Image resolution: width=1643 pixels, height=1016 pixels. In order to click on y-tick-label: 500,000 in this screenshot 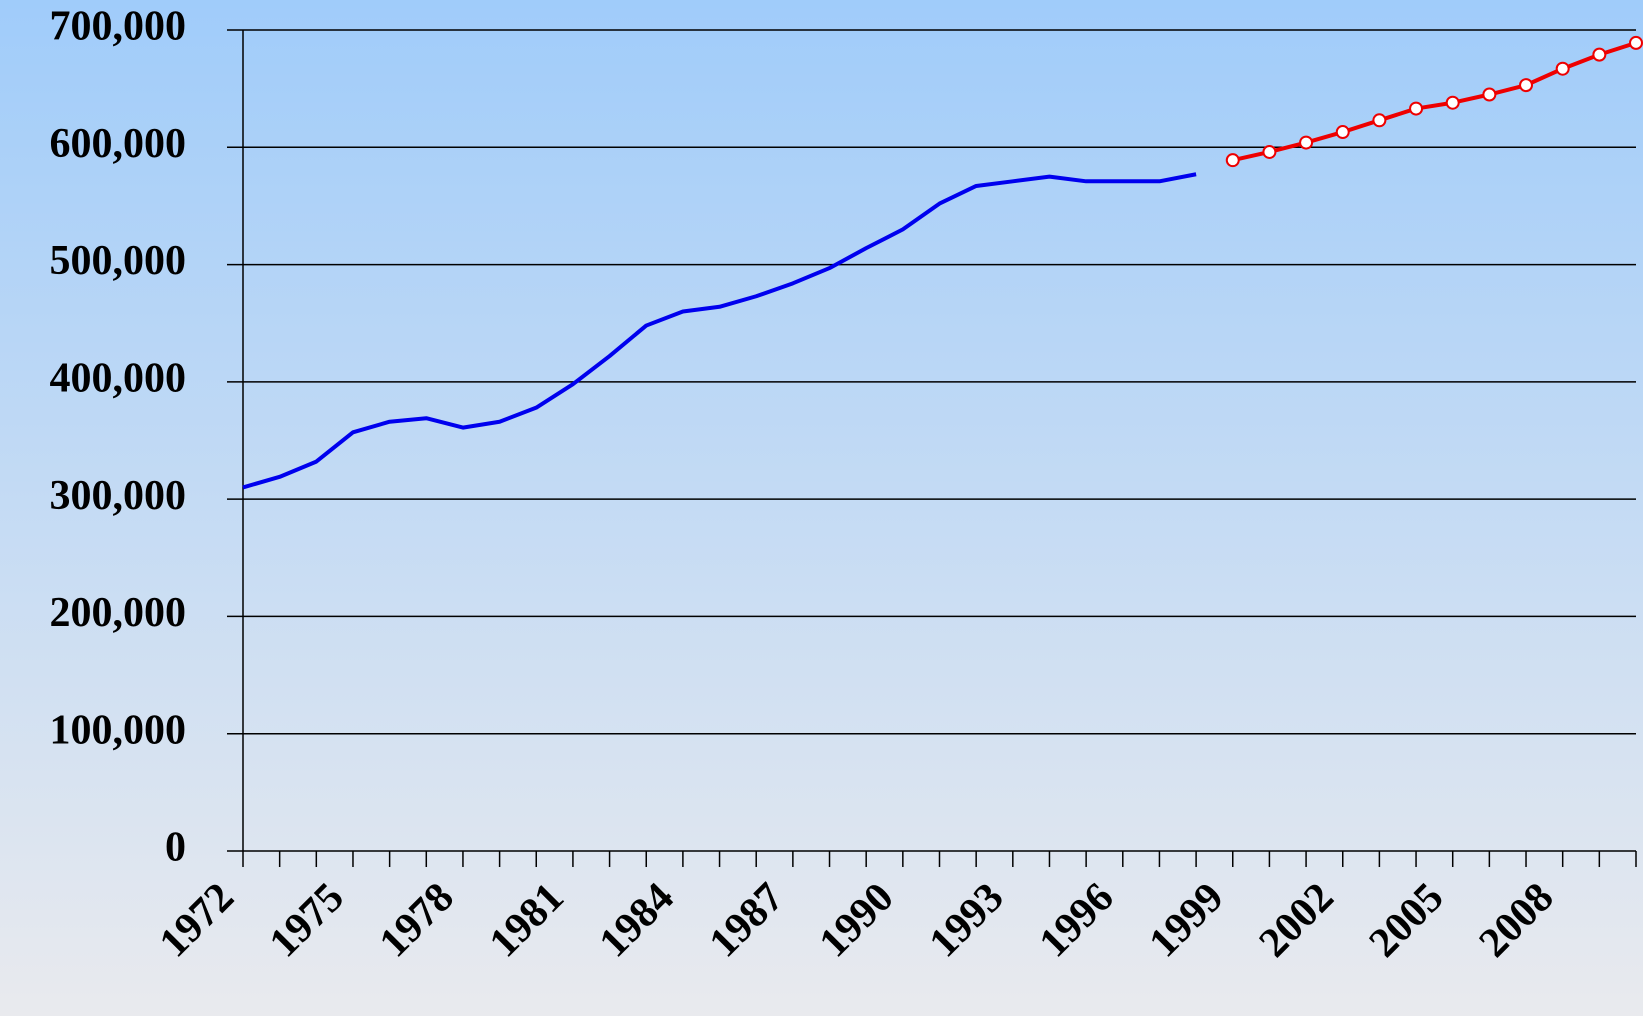, I will do `click(118, 261)`.